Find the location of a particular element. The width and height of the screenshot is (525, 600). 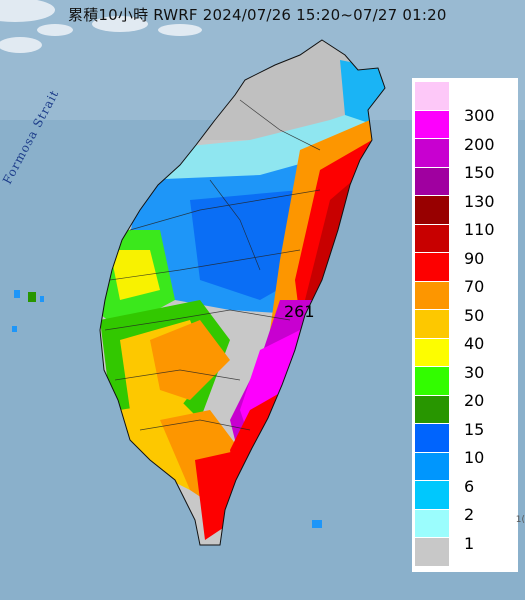

legend-label: 200 is located at coordinates (479, 144).